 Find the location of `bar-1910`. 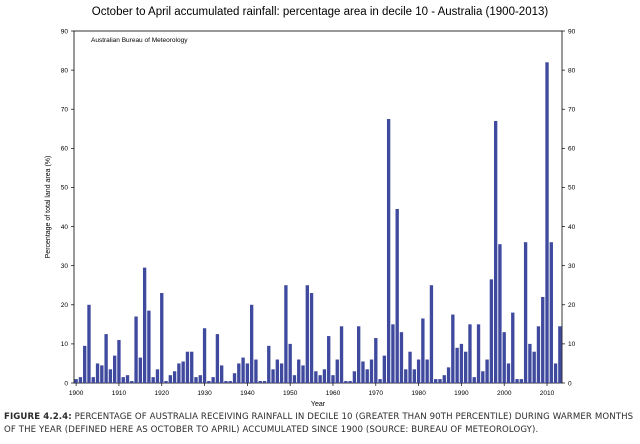

bar-1910 is located at coordinates (119, 361).